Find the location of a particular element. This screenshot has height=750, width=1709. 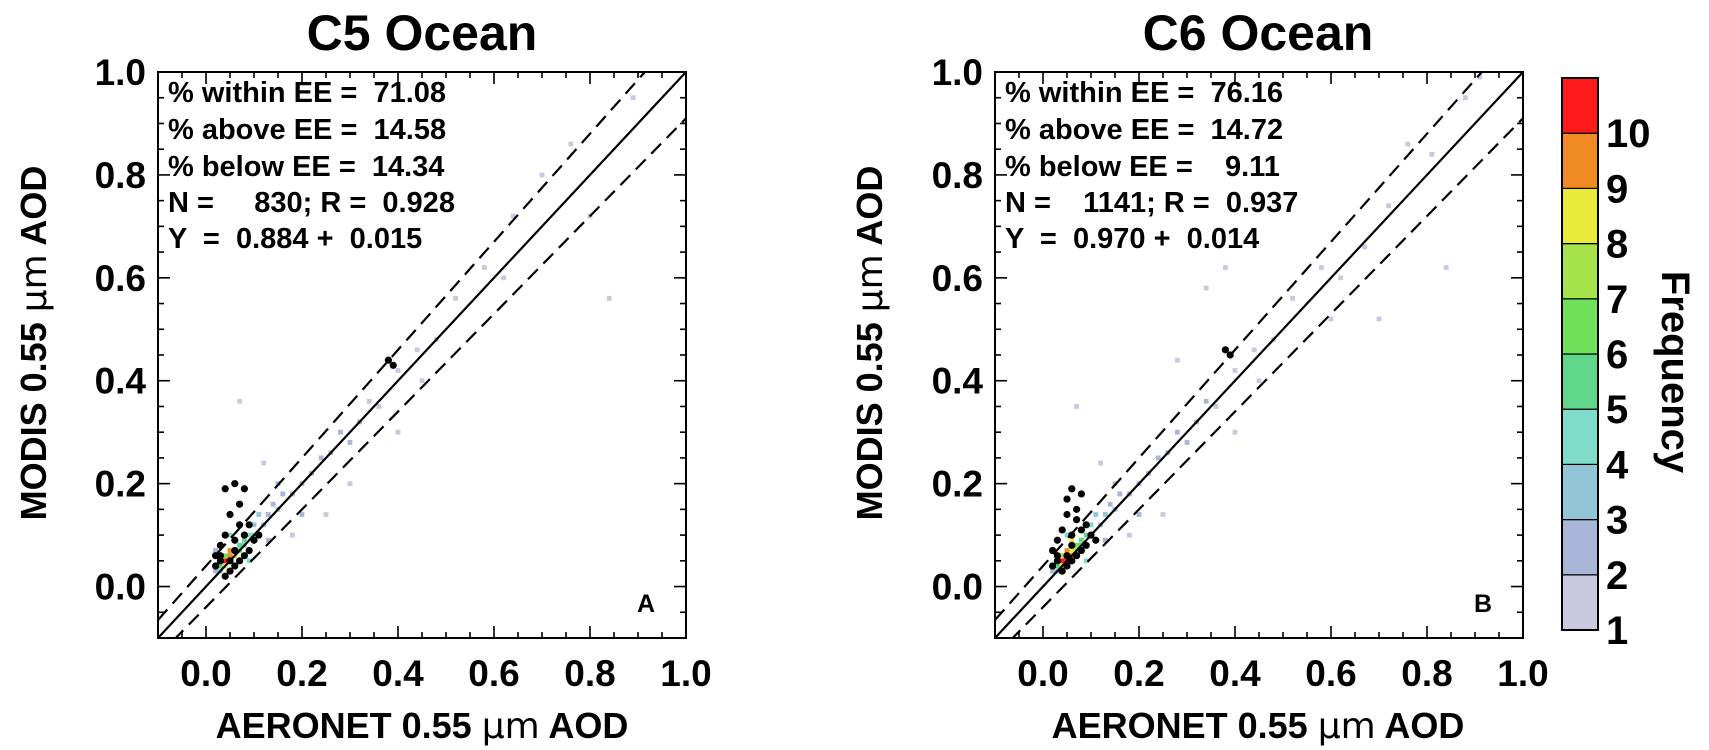

y-tick-label: 0.8 is located at coordinates (957, 175).